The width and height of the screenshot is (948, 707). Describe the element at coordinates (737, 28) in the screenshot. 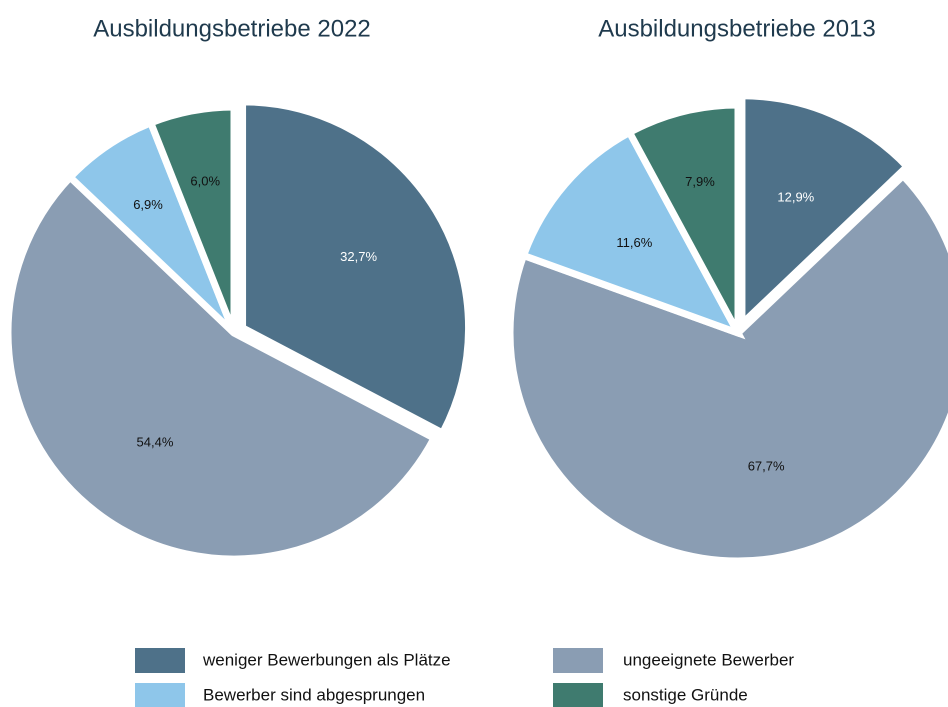

I see `chart-title: Ausbildungsbetriebe 2013` at that location.